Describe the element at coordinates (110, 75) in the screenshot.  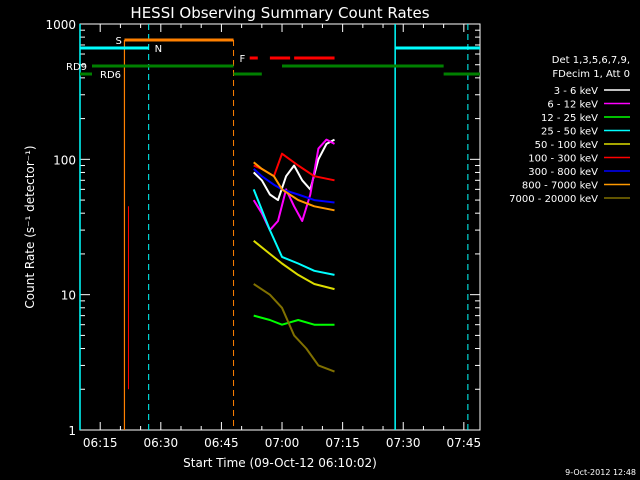
I see `flag-label-rd6: RD6` at that location.